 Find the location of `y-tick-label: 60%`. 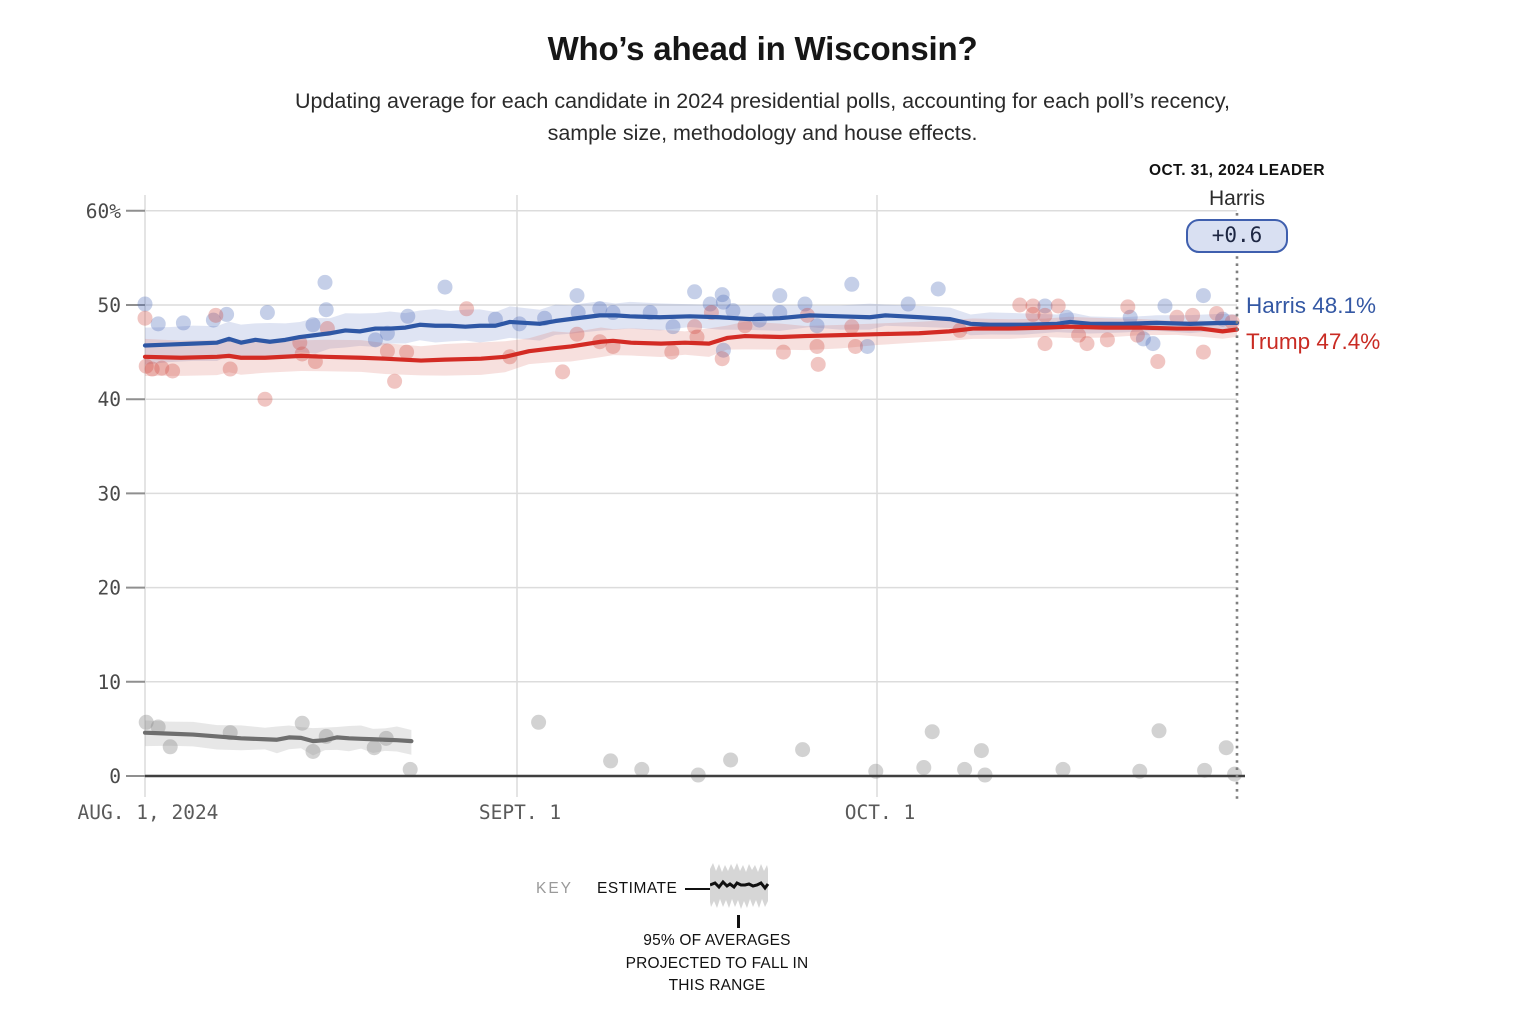

y-tick-label: 60% is located at coordinates (103, 211).